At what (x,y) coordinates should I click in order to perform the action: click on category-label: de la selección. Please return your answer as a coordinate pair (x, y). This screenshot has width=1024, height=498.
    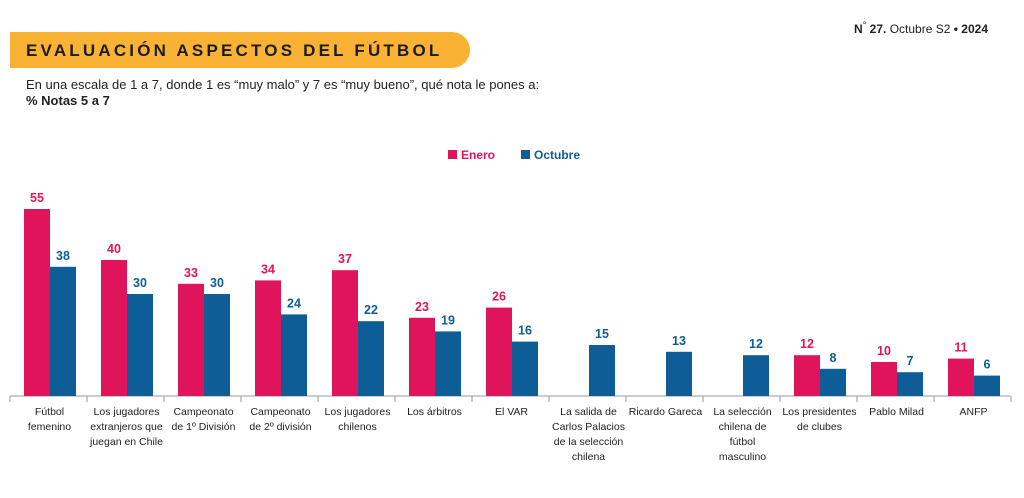
    Looking at the image, I should click on (589, 442).